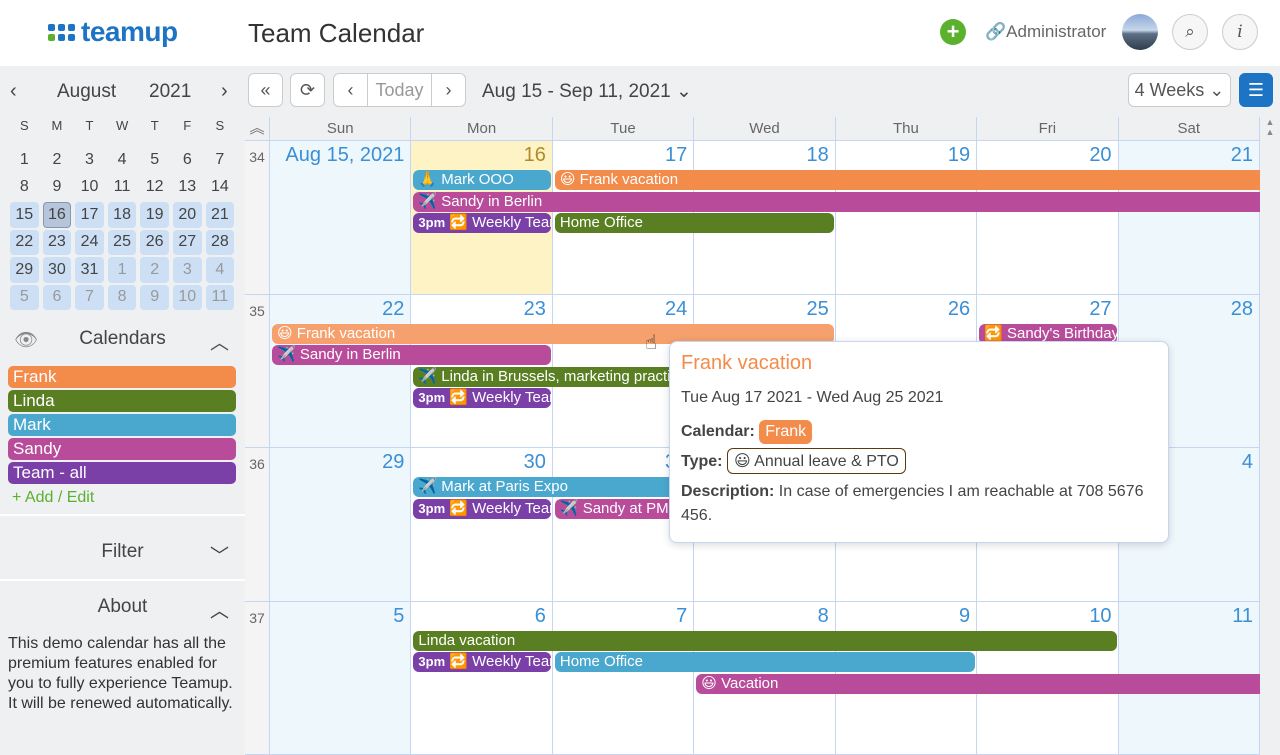 This screenshot has height=755, width=1280. What do you see at coordinates (13, 91) in the screenshot?
I see `prev-month-icon: ‹` at bounding box center [13, 91].